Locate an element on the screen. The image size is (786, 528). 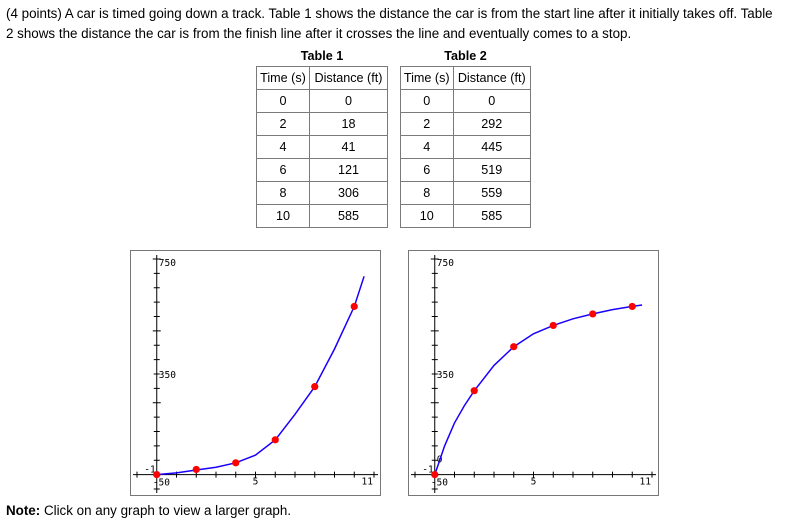
table-row: 2 18 is located at coordinates (322, 124).